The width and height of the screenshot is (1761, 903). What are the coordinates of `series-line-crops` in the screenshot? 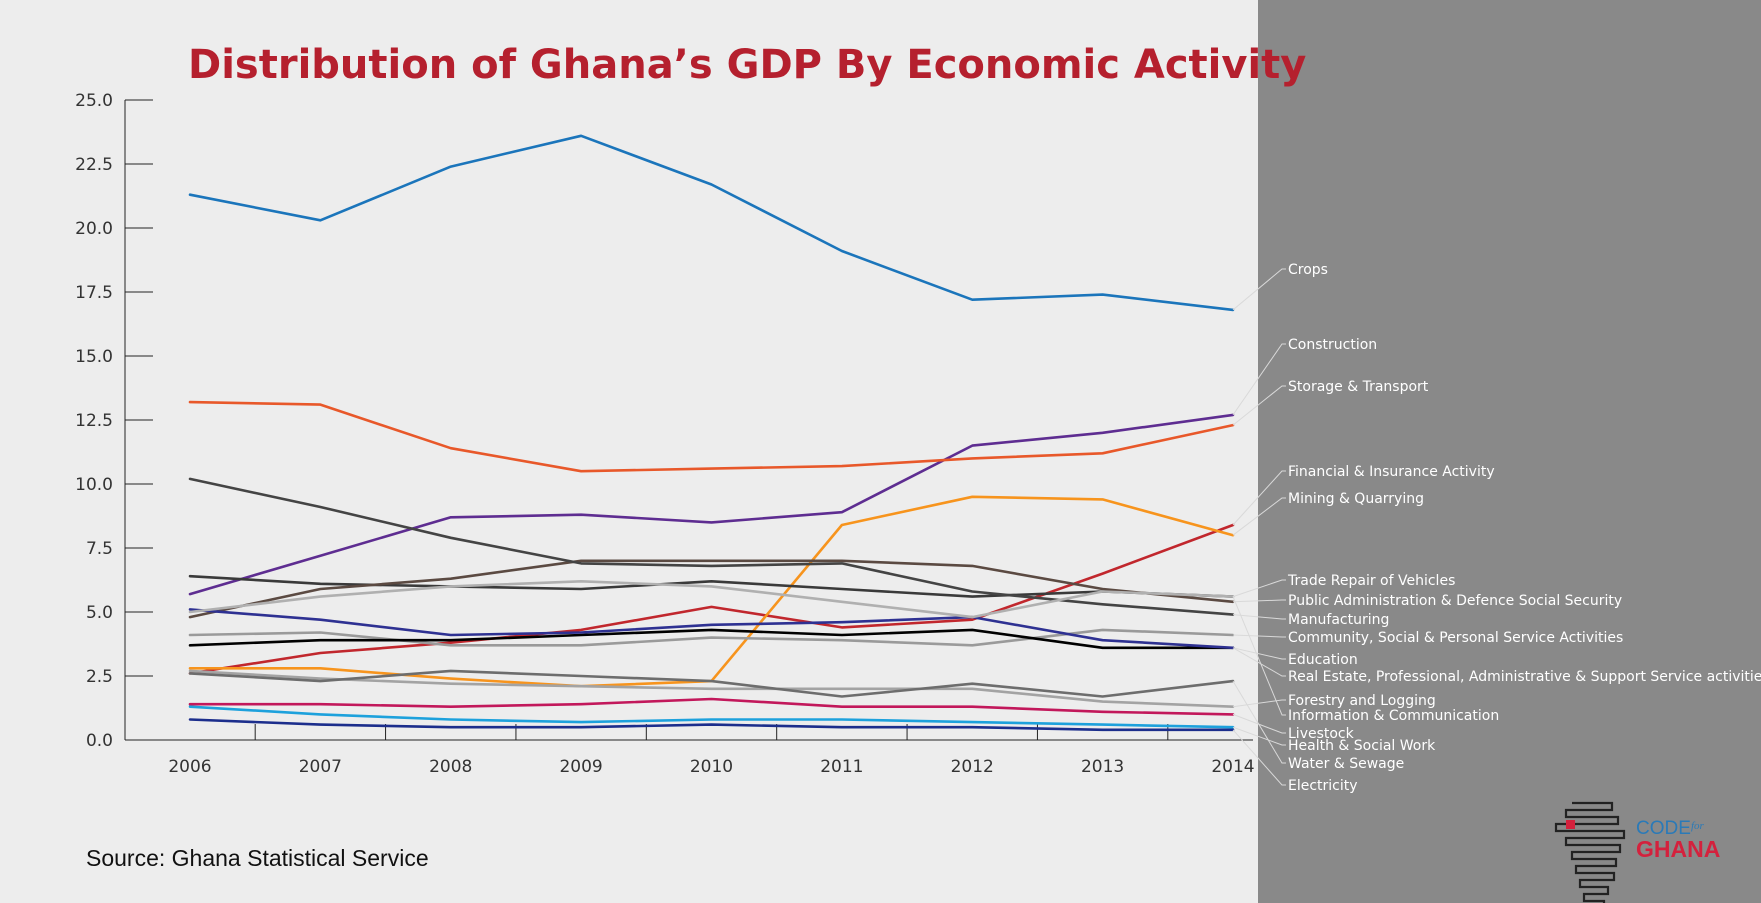 It's located at (711, 223).